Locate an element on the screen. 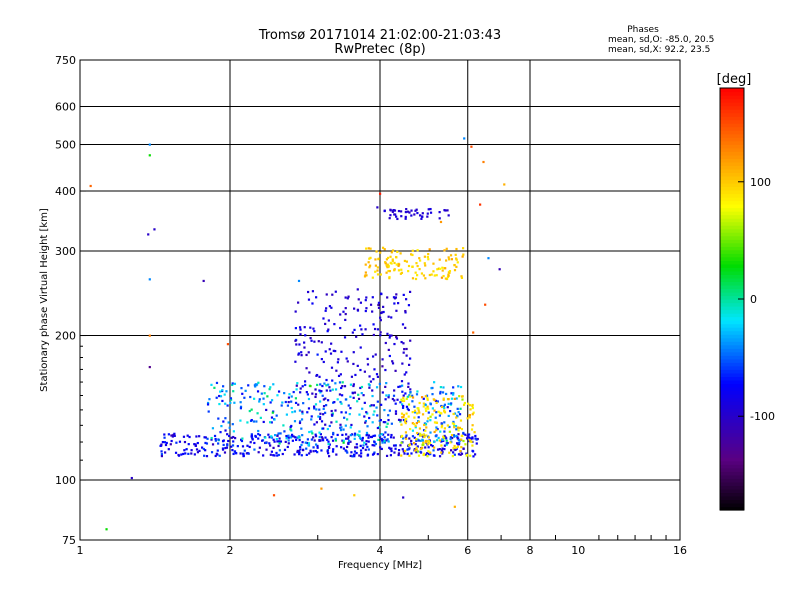 This screenshot has width=800, height=600. x-tick-label: 16 is located at coordinates (680, 550).